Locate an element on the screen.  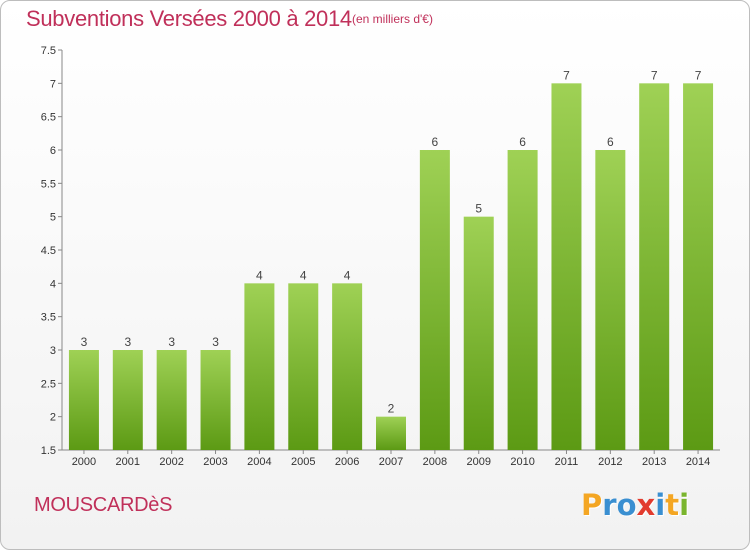
data-label: 5 is located at coordinates (478, 209).